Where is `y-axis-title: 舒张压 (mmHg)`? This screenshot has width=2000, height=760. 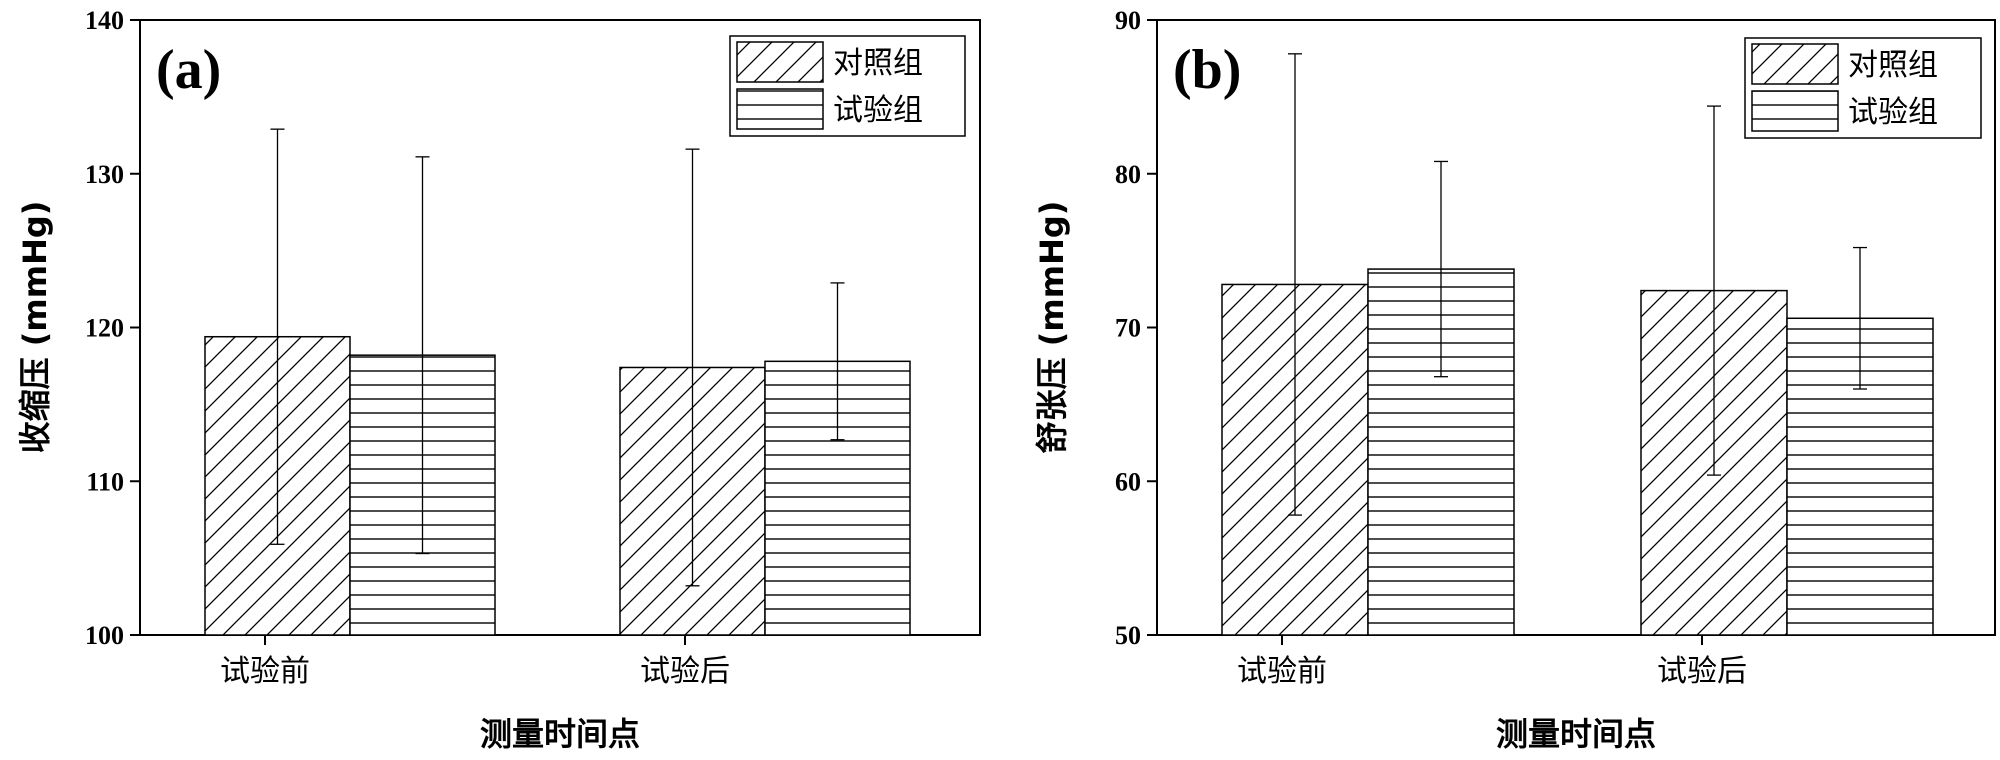 y-axis-title: 舒张压 (mmHg) is located at coordinates (1052, 327).